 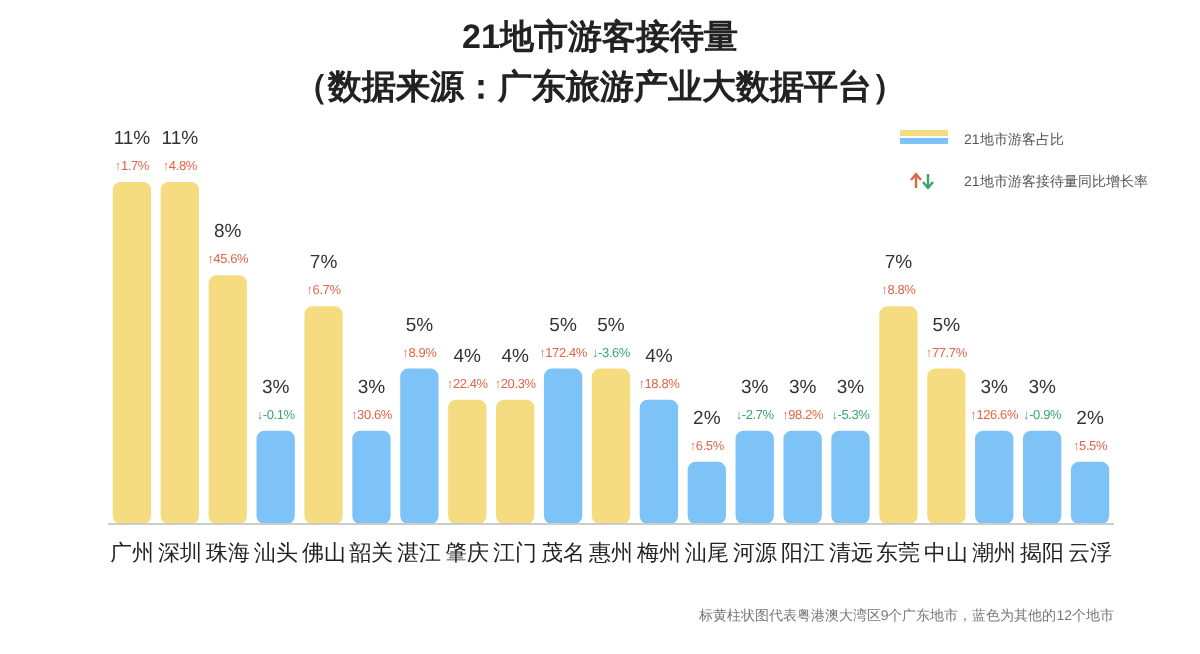 What do you see at coordinates (850, 552) in the screenshot?
I see `x-tick-label: 清远` at bounding box center [850, 552].